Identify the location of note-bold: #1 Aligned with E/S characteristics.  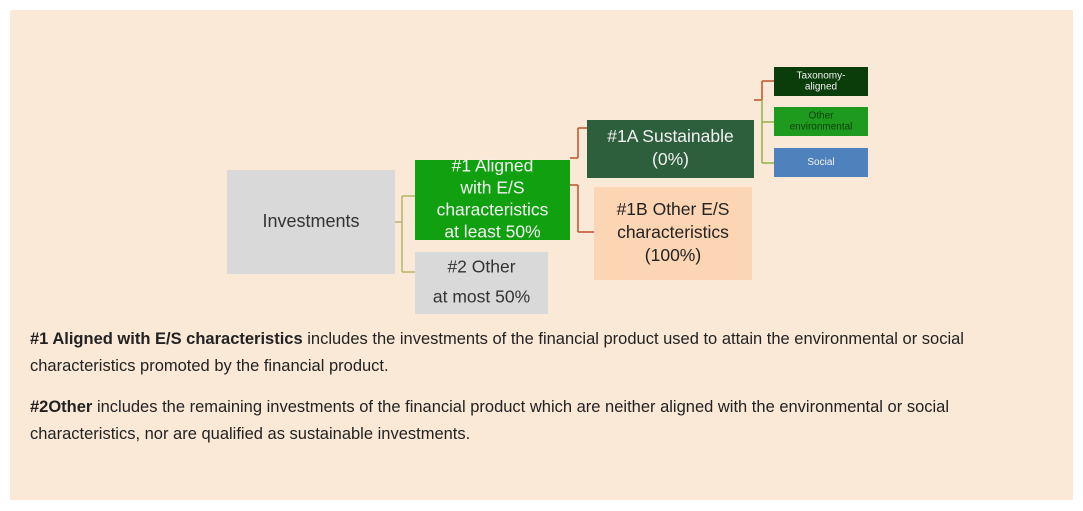
(166, 339).